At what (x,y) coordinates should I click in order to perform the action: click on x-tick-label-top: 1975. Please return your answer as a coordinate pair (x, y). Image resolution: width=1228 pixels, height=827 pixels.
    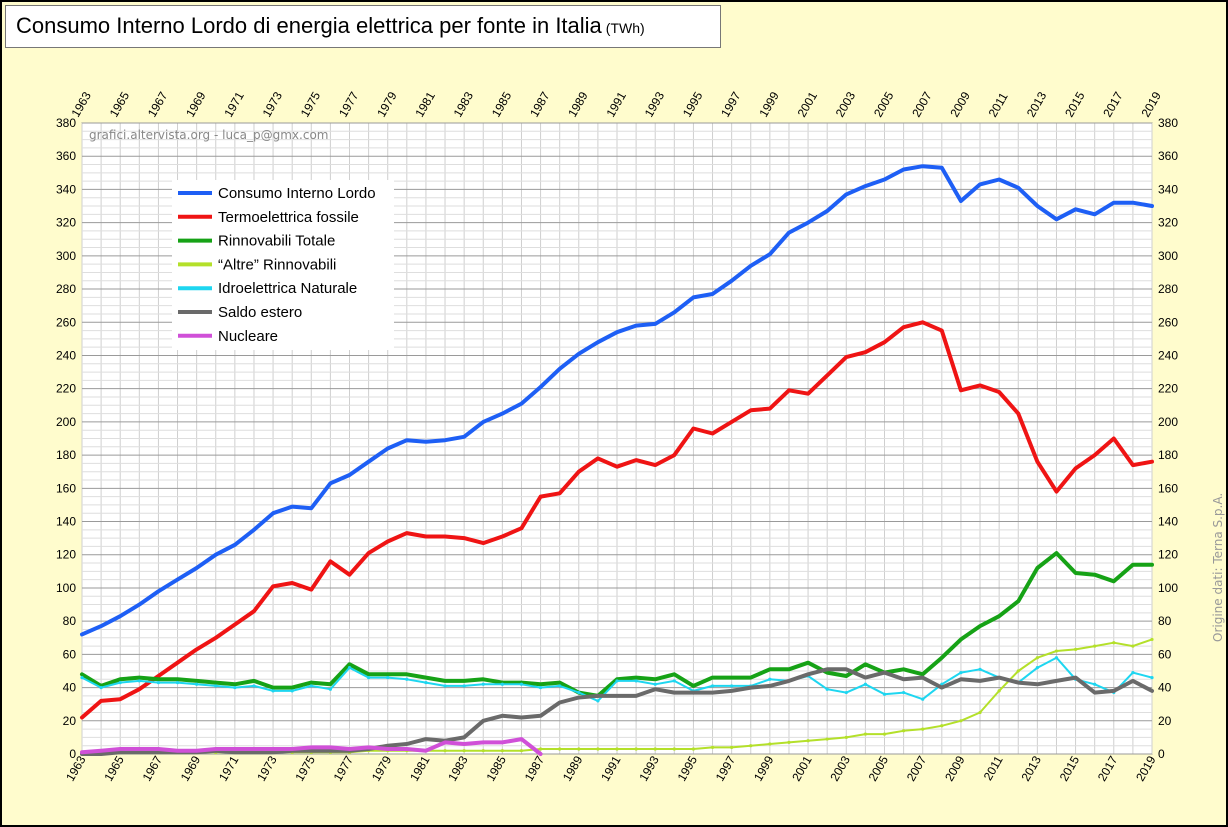
    Looking at the image, I should click on (311, 104).